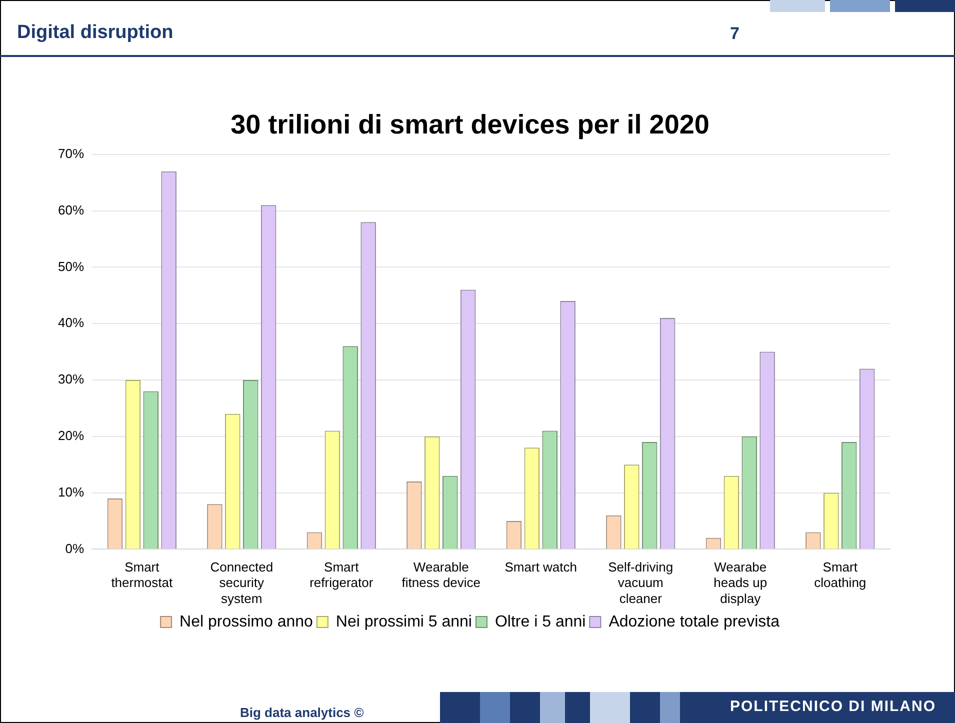 The height and width of the screenshot is (723, 955). Describe the element at coordinates (540, 621) in the screenshot. I see `legend-label: Oltre i 5 anni` at that location.